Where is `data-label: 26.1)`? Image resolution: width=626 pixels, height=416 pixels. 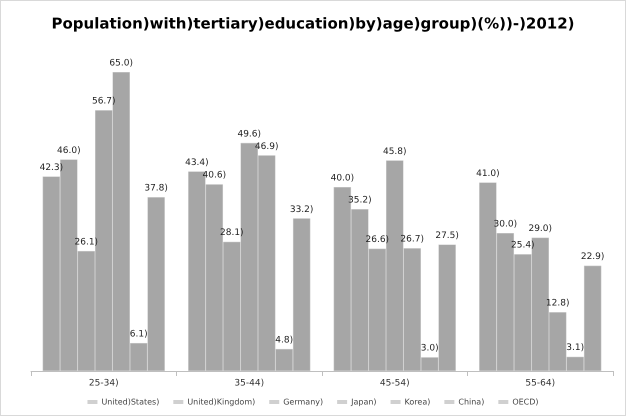 data-label: 26.1) is located at coordinates (86, 242).